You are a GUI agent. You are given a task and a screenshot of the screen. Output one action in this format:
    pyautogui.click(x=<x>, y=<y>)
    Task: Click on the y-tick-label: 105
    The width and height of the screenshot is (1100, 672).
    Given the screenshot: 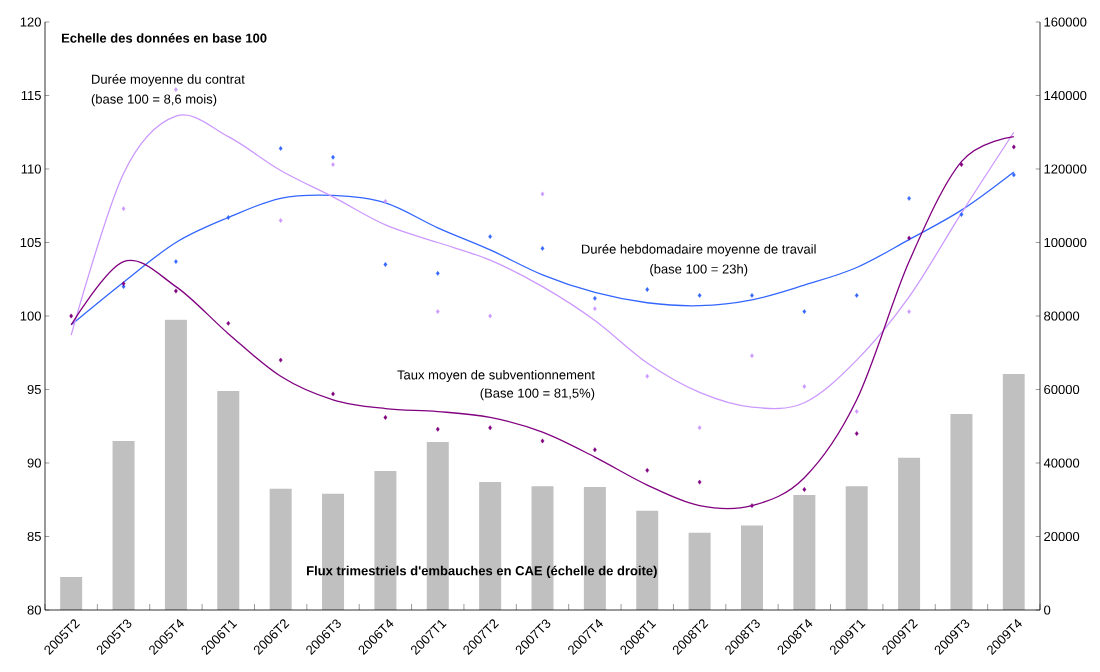 What is the action you would take?
    pyautogui.click(x=30, y=242)
    